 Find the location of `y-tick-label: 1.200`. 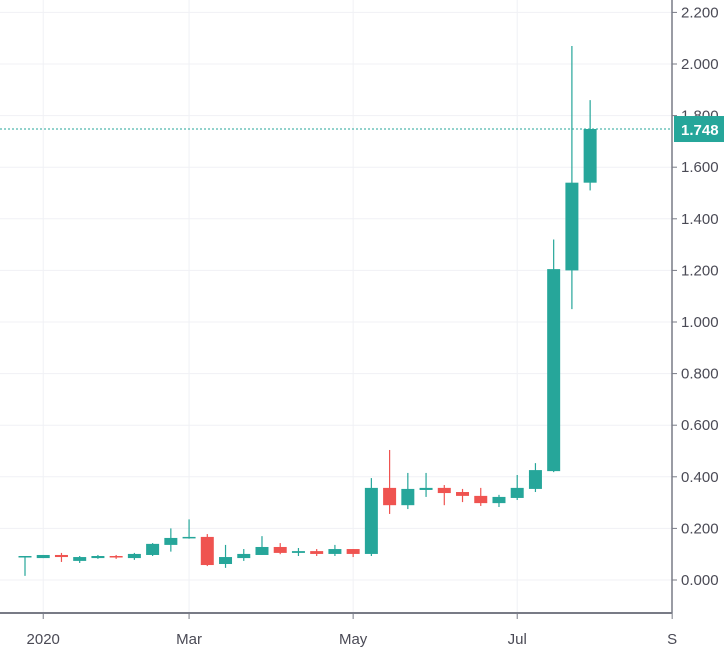

y-tick-label: 1.200 is located at coordinates (700, 270).